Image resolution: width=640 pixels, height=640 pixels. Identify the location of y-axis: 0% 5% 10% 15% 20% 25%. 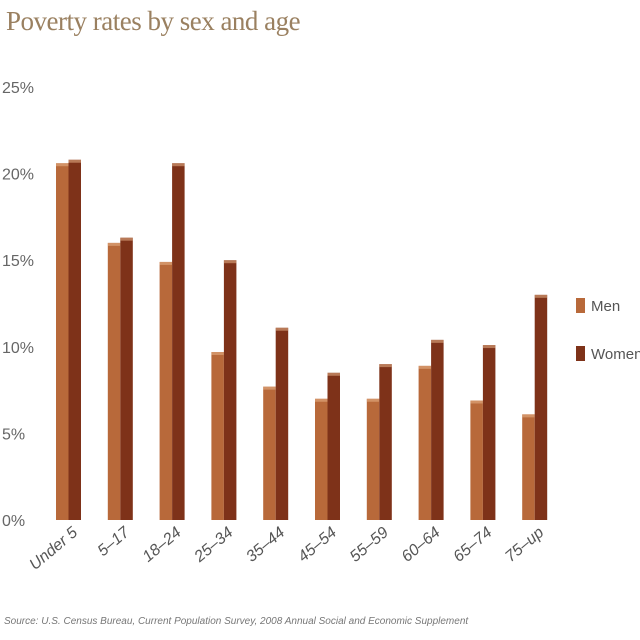
(18, 305).